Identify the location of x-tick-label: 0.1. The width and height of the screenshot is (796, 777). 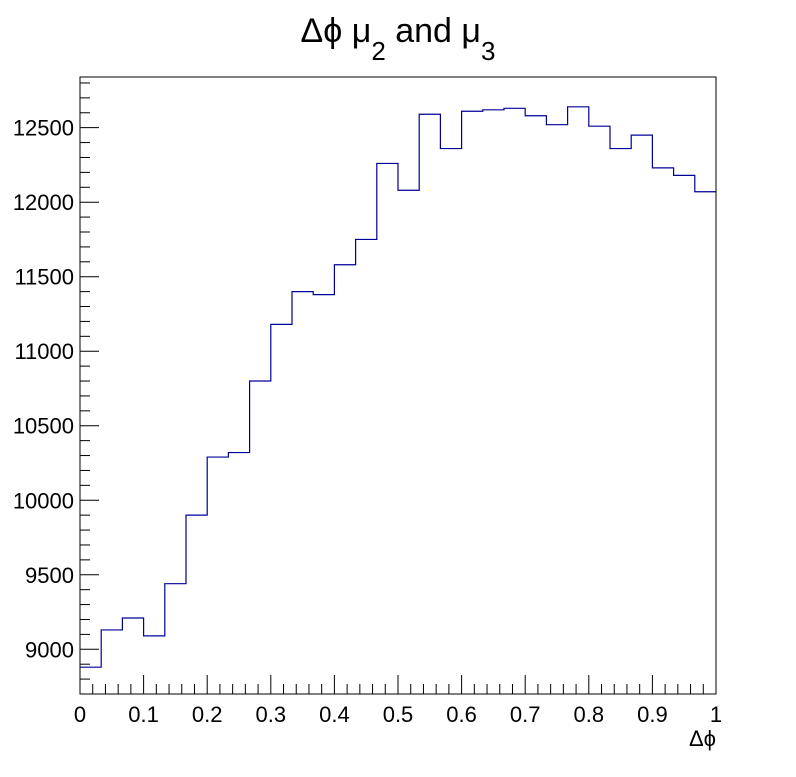
(143, 714).